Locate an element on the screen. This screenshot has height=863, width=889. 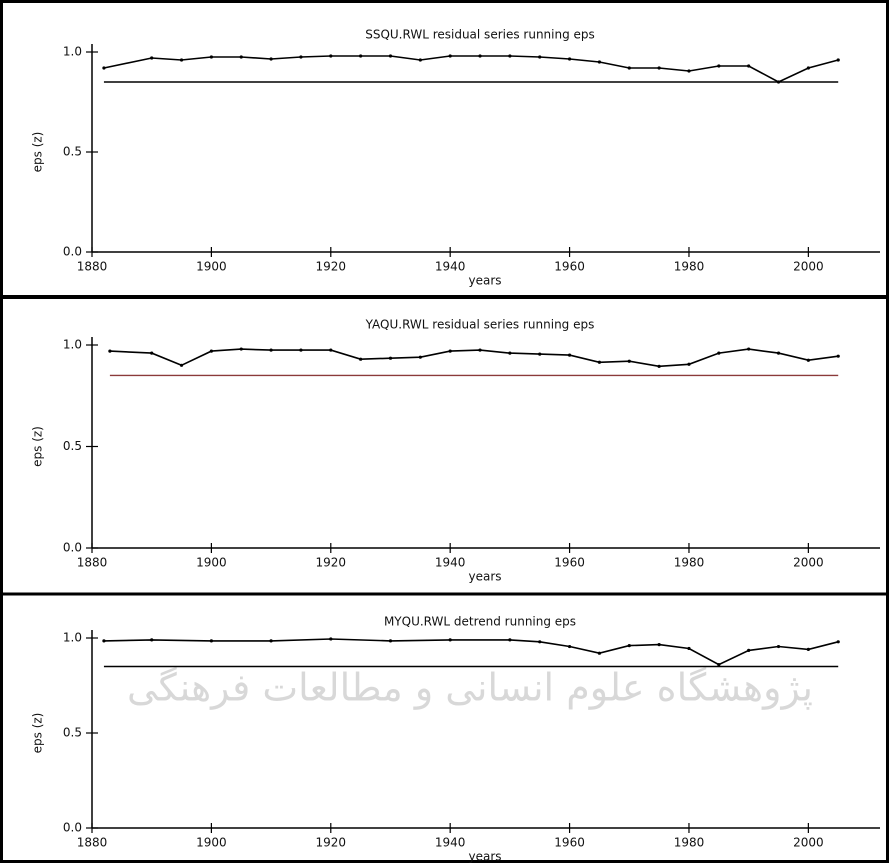
y-tick-label: 0.5 is located at coordinates (72, 446).